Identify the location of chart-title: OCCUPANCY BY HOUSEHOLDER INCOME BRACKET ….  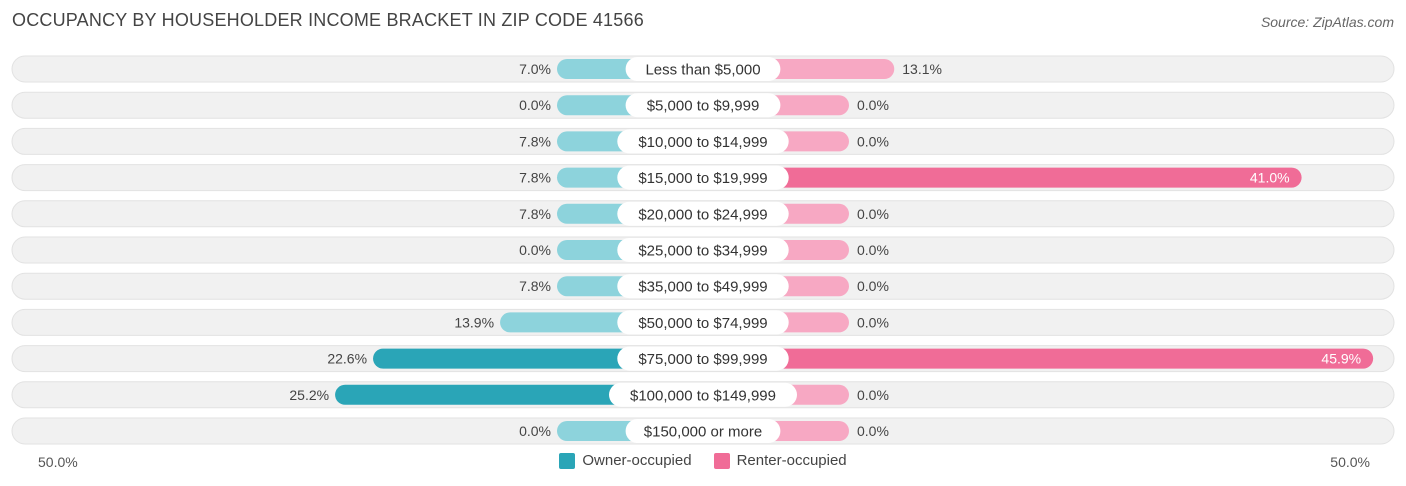
(328, 20).